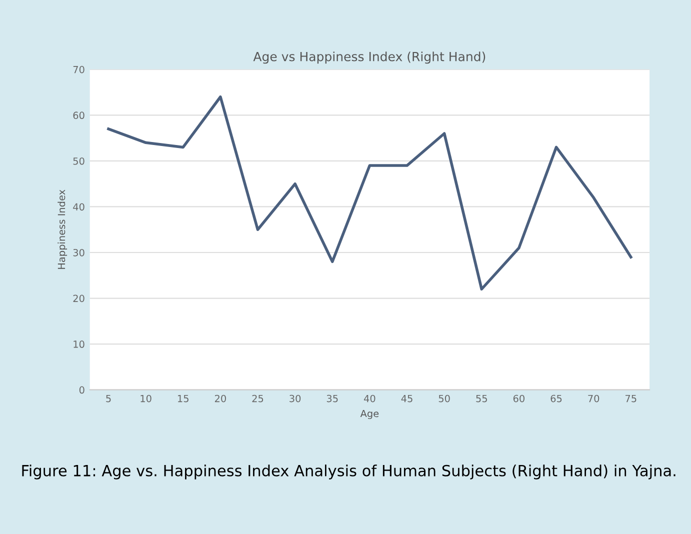 The image size is (691, 534). Describe the element at coordinates (369, 415) in the screenshot. I see `x-axis-title: Age` at that location.